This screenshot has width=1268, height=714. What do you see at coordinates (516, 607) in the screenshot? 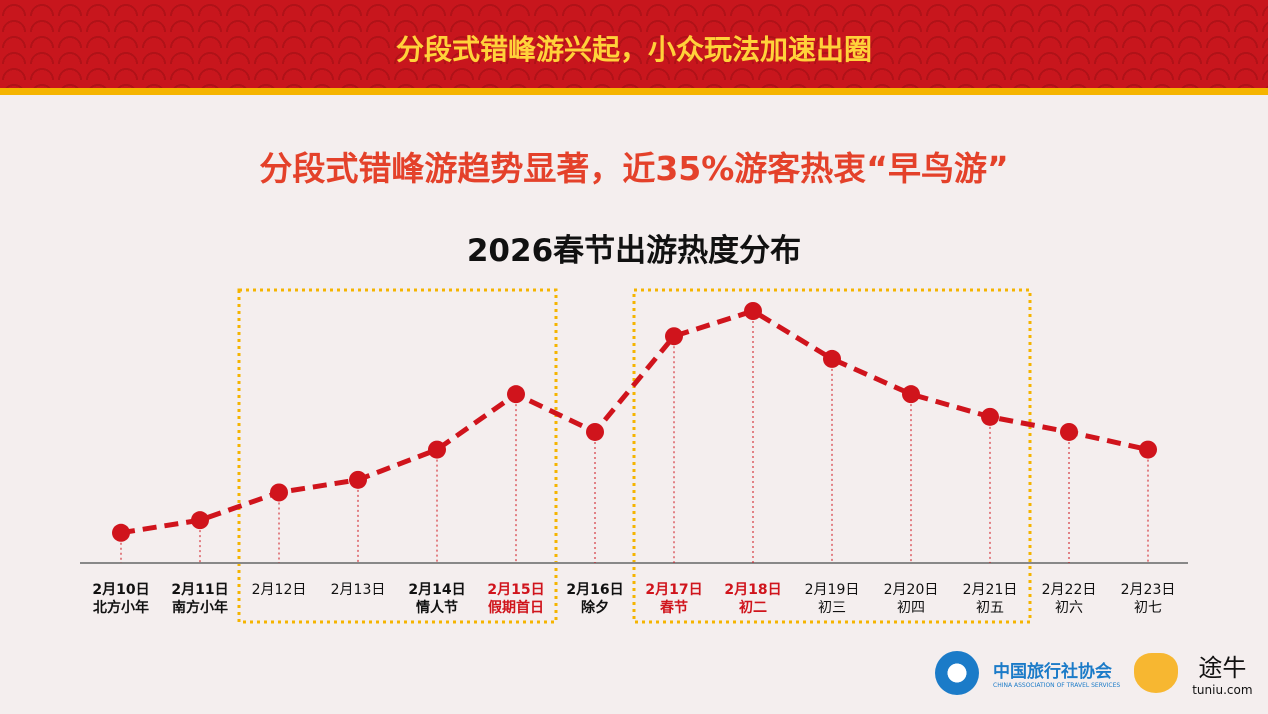
I see `x-tick-note: 假期首日` at bounding box center [516, 607].